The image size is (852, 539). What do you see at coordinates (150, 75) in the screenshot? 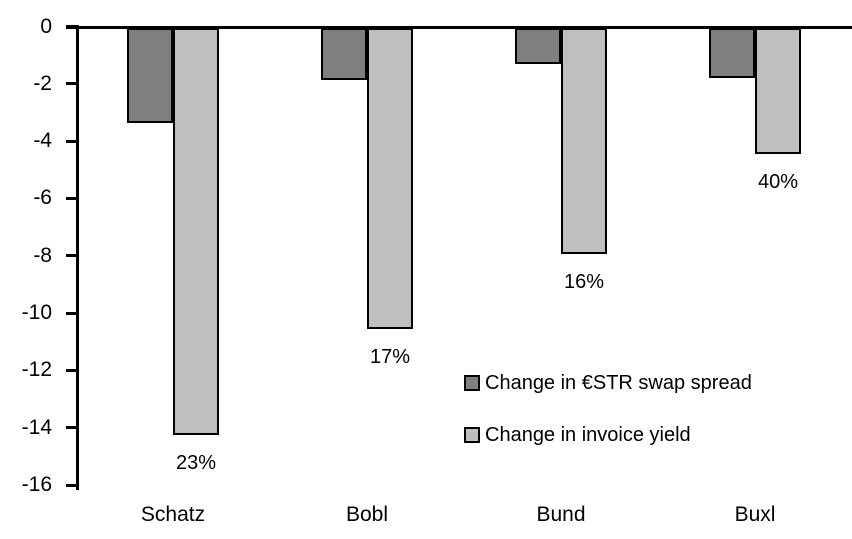
I see `bar-schatz-s0` at bounding box center [150, 75].